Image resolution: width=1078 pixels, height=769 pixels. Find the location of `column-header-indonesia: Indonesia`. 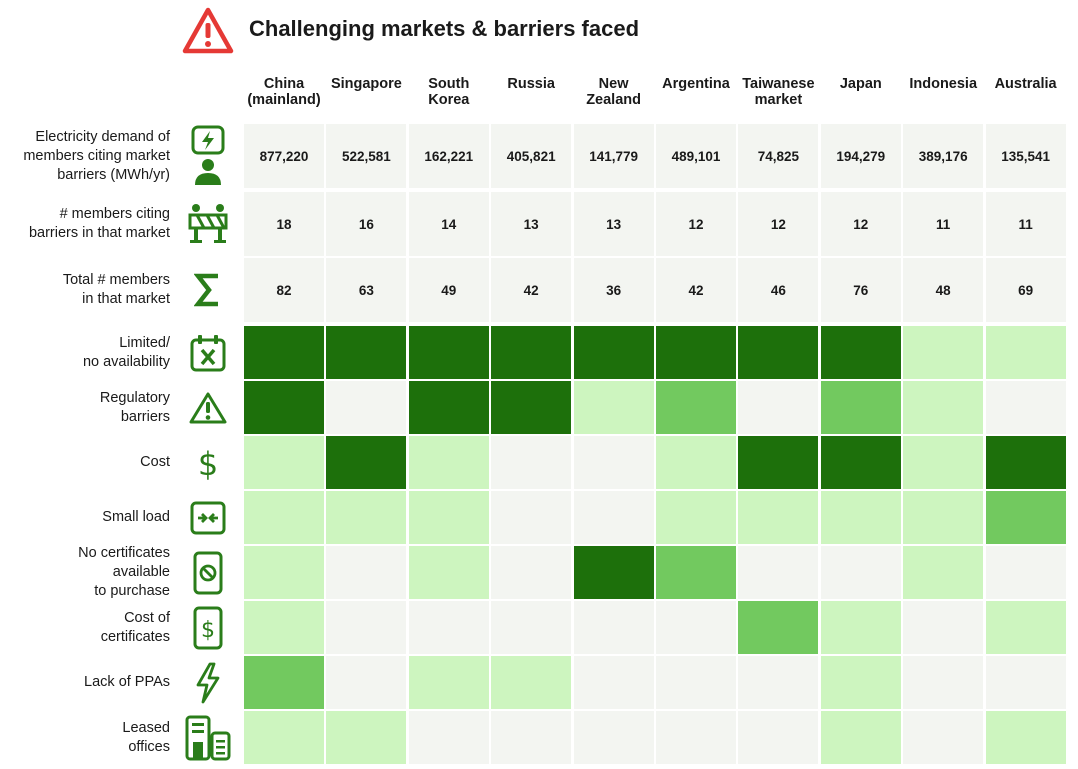

column-header-indonesia: Indonesia is located at coordinates (943, 84).